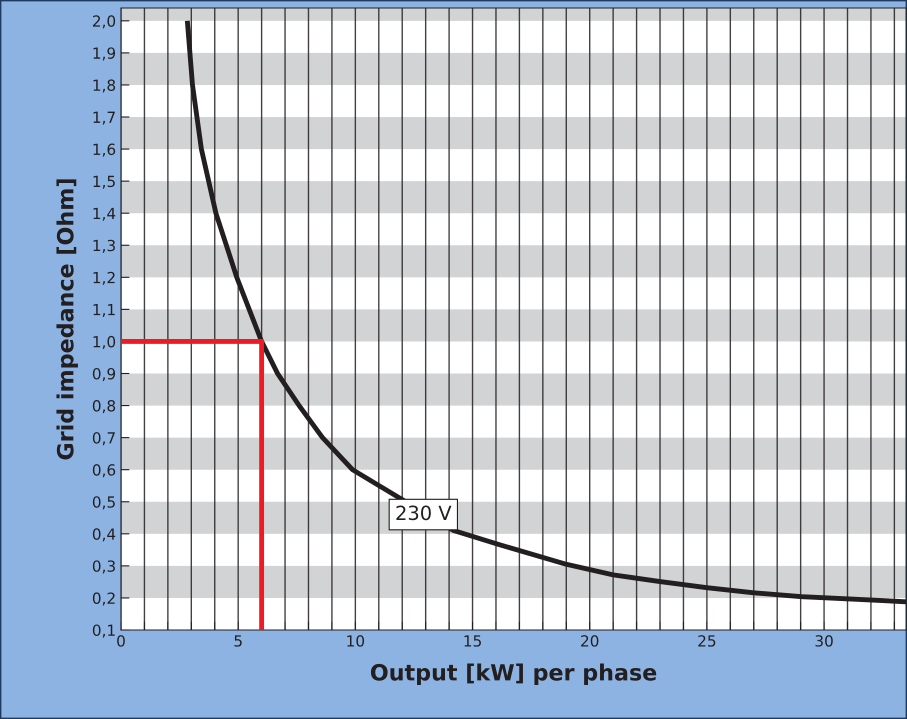 This screenshot has height=719, width=907. I want to click on x-tick-label: 10, so click(355, 641).